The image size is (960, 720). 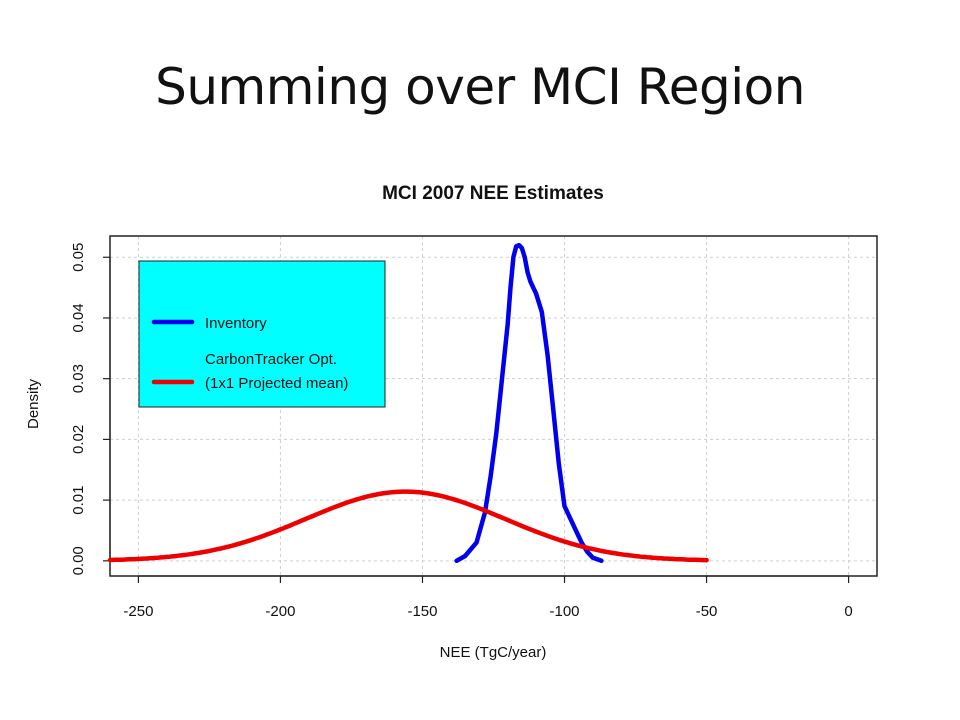 What do you see at coordinates (138, 611) in the screenshot?
I see `x-tick-label: -250` at bounding box center [138, 611].